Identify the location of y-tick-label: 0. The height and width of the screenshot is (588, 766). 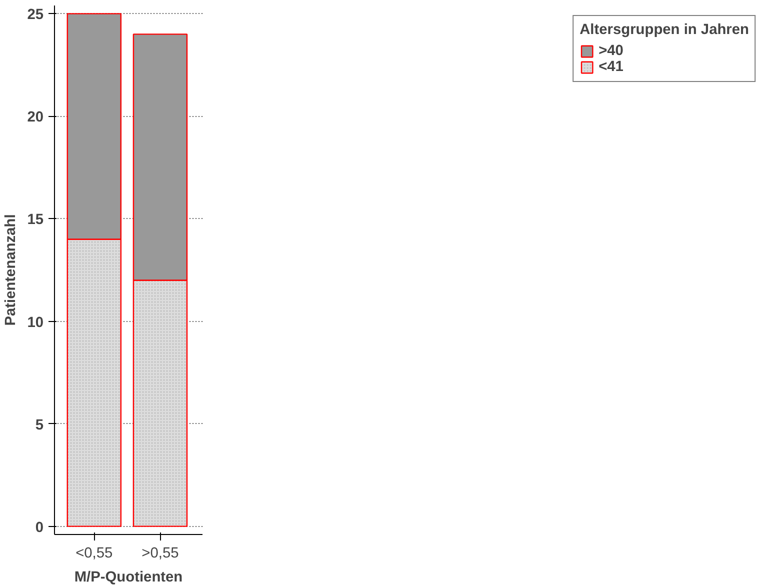
(39, 528).